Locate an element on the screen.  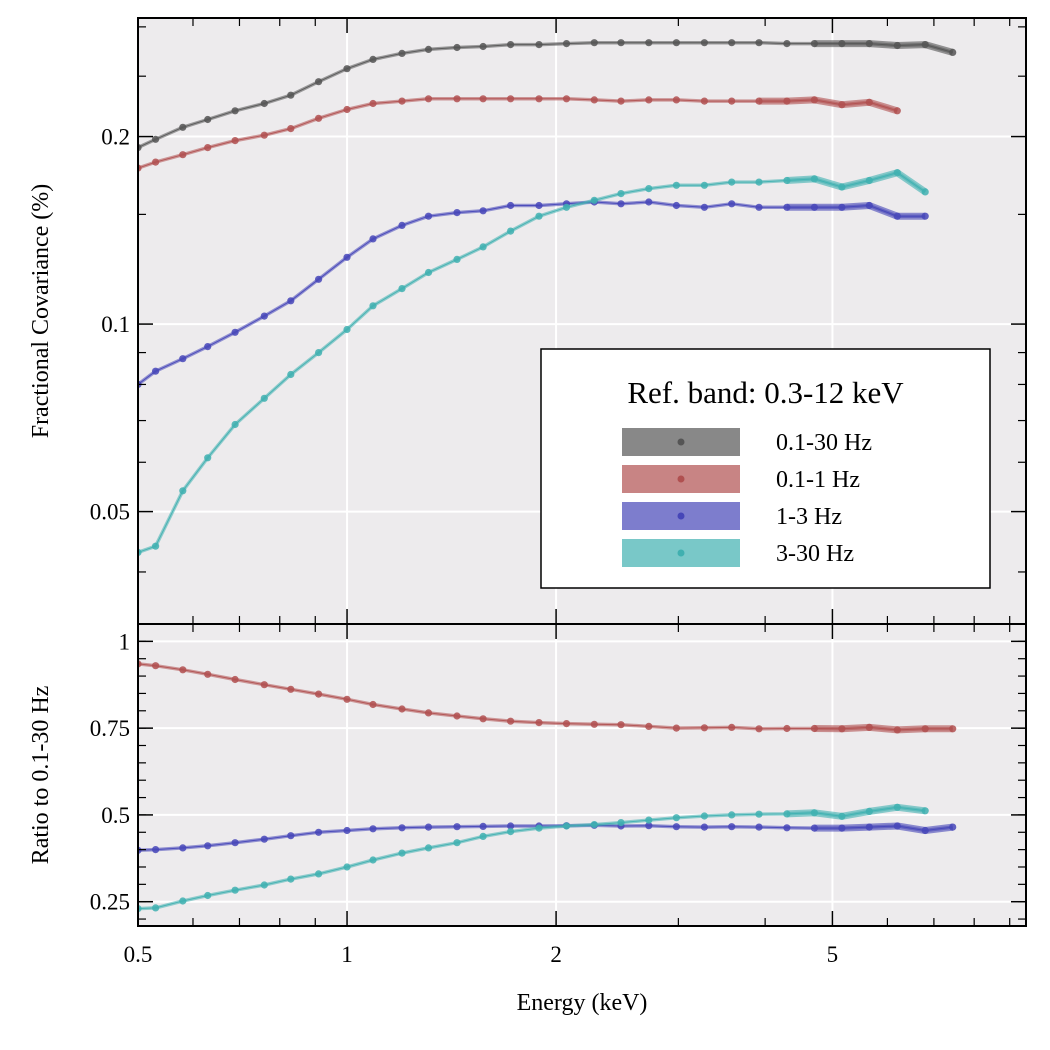
series-tail-band-0-1-30-hz is located at coordinates (884, 48).